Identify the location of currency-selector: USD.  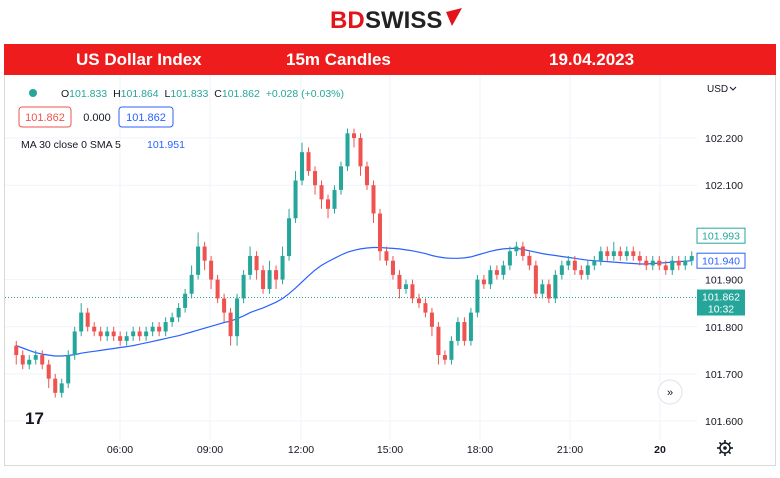
(717, 89).